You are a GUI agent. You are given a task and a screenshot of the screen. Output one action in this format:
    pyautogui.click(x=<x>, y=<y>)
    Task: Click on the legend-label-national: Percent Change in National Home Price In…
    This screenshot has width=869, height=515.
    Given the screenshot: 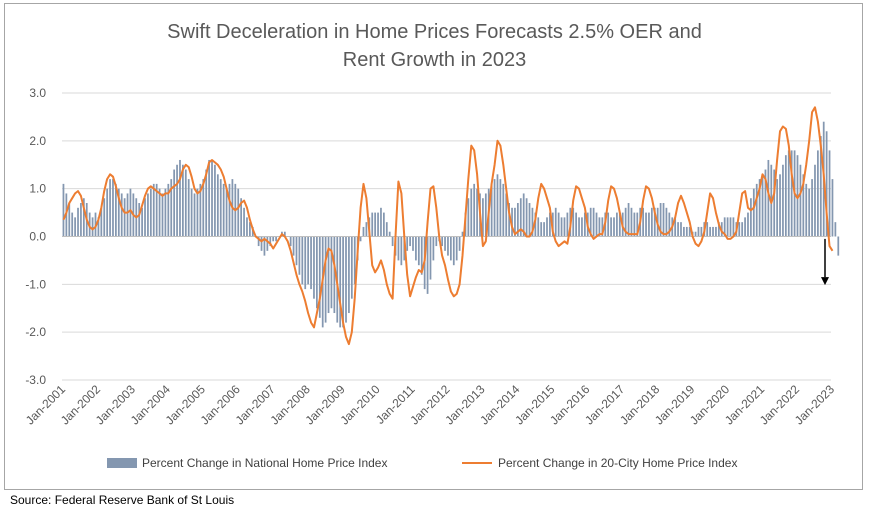 What is the action you would take?
    pyautogui.click(x=265, y=463)
    